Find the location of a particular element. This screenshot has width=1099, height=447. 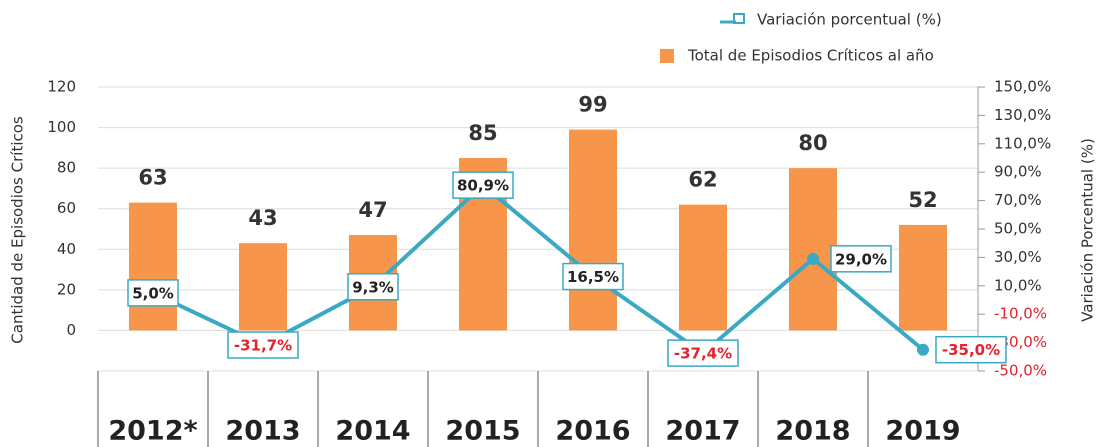

bar-value-label: 62 is located at coordinates (702, 180).